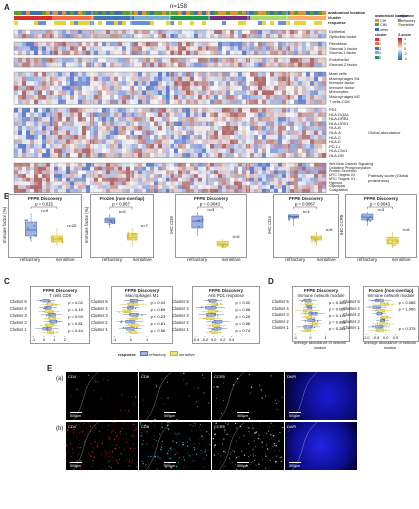 This screenshot has height=509, width=419. Describe the element at coordinates (351, 301) in the screenshot. I see `cluster-label: Cluster 5` at that location.